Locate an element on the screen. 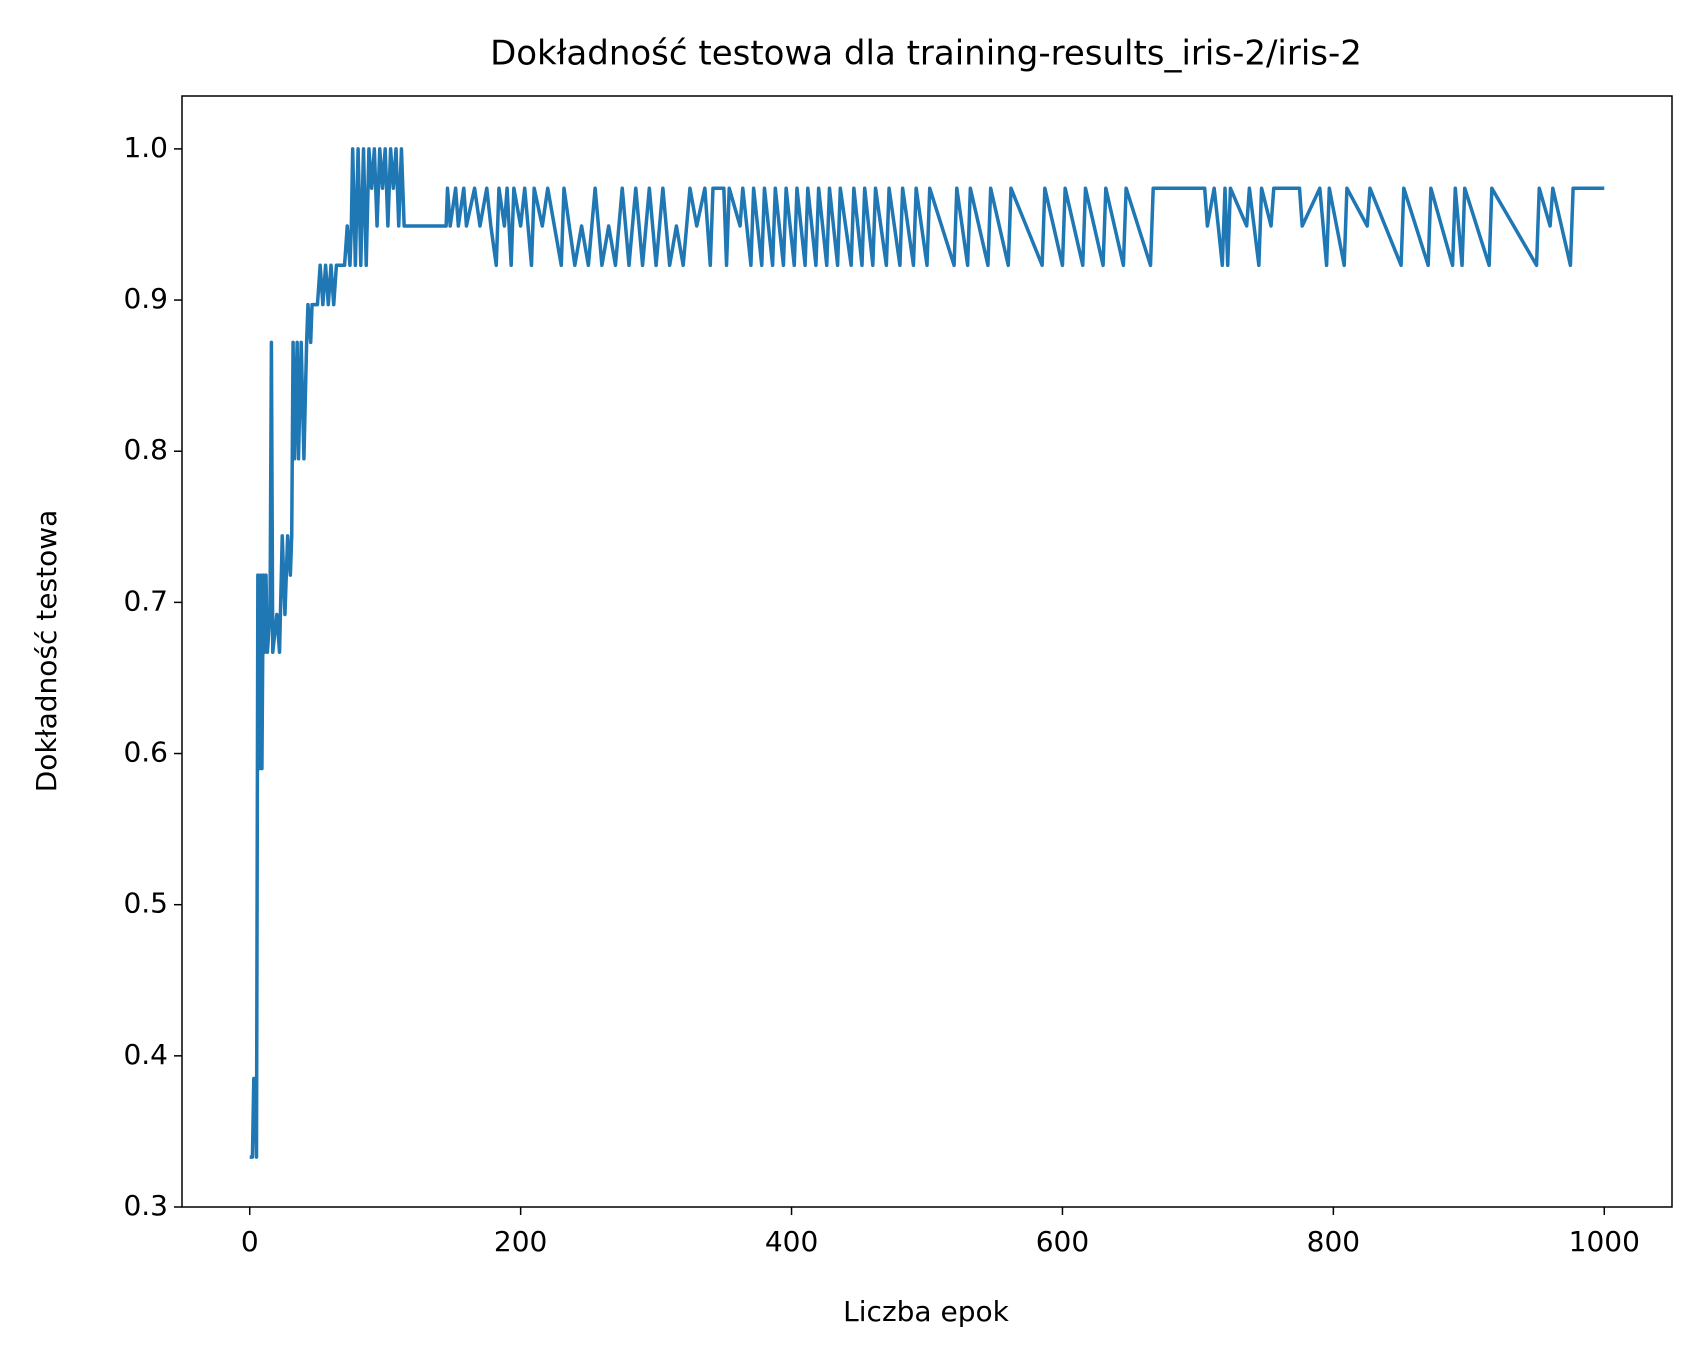 The width and height of the screenshot is (1700, 1360). y-tick-label: 0.5 is located at coordinates (145, 903).